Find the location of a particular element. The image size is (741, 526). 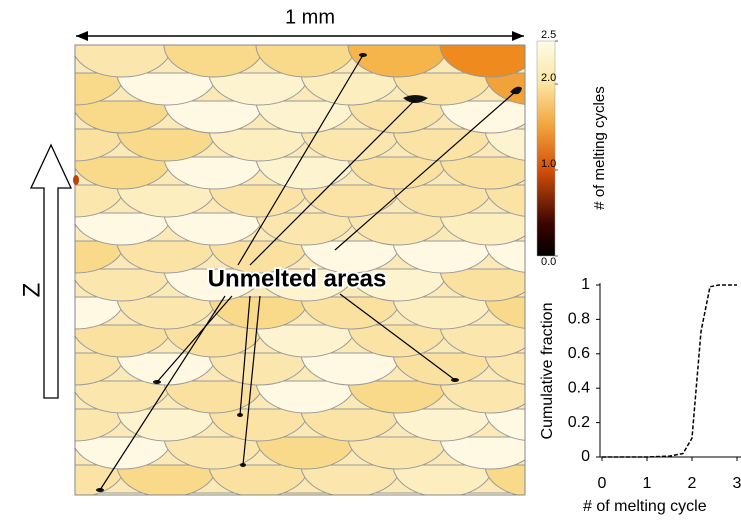

x-tick-label: 3 is located at coordinates (737, 483).